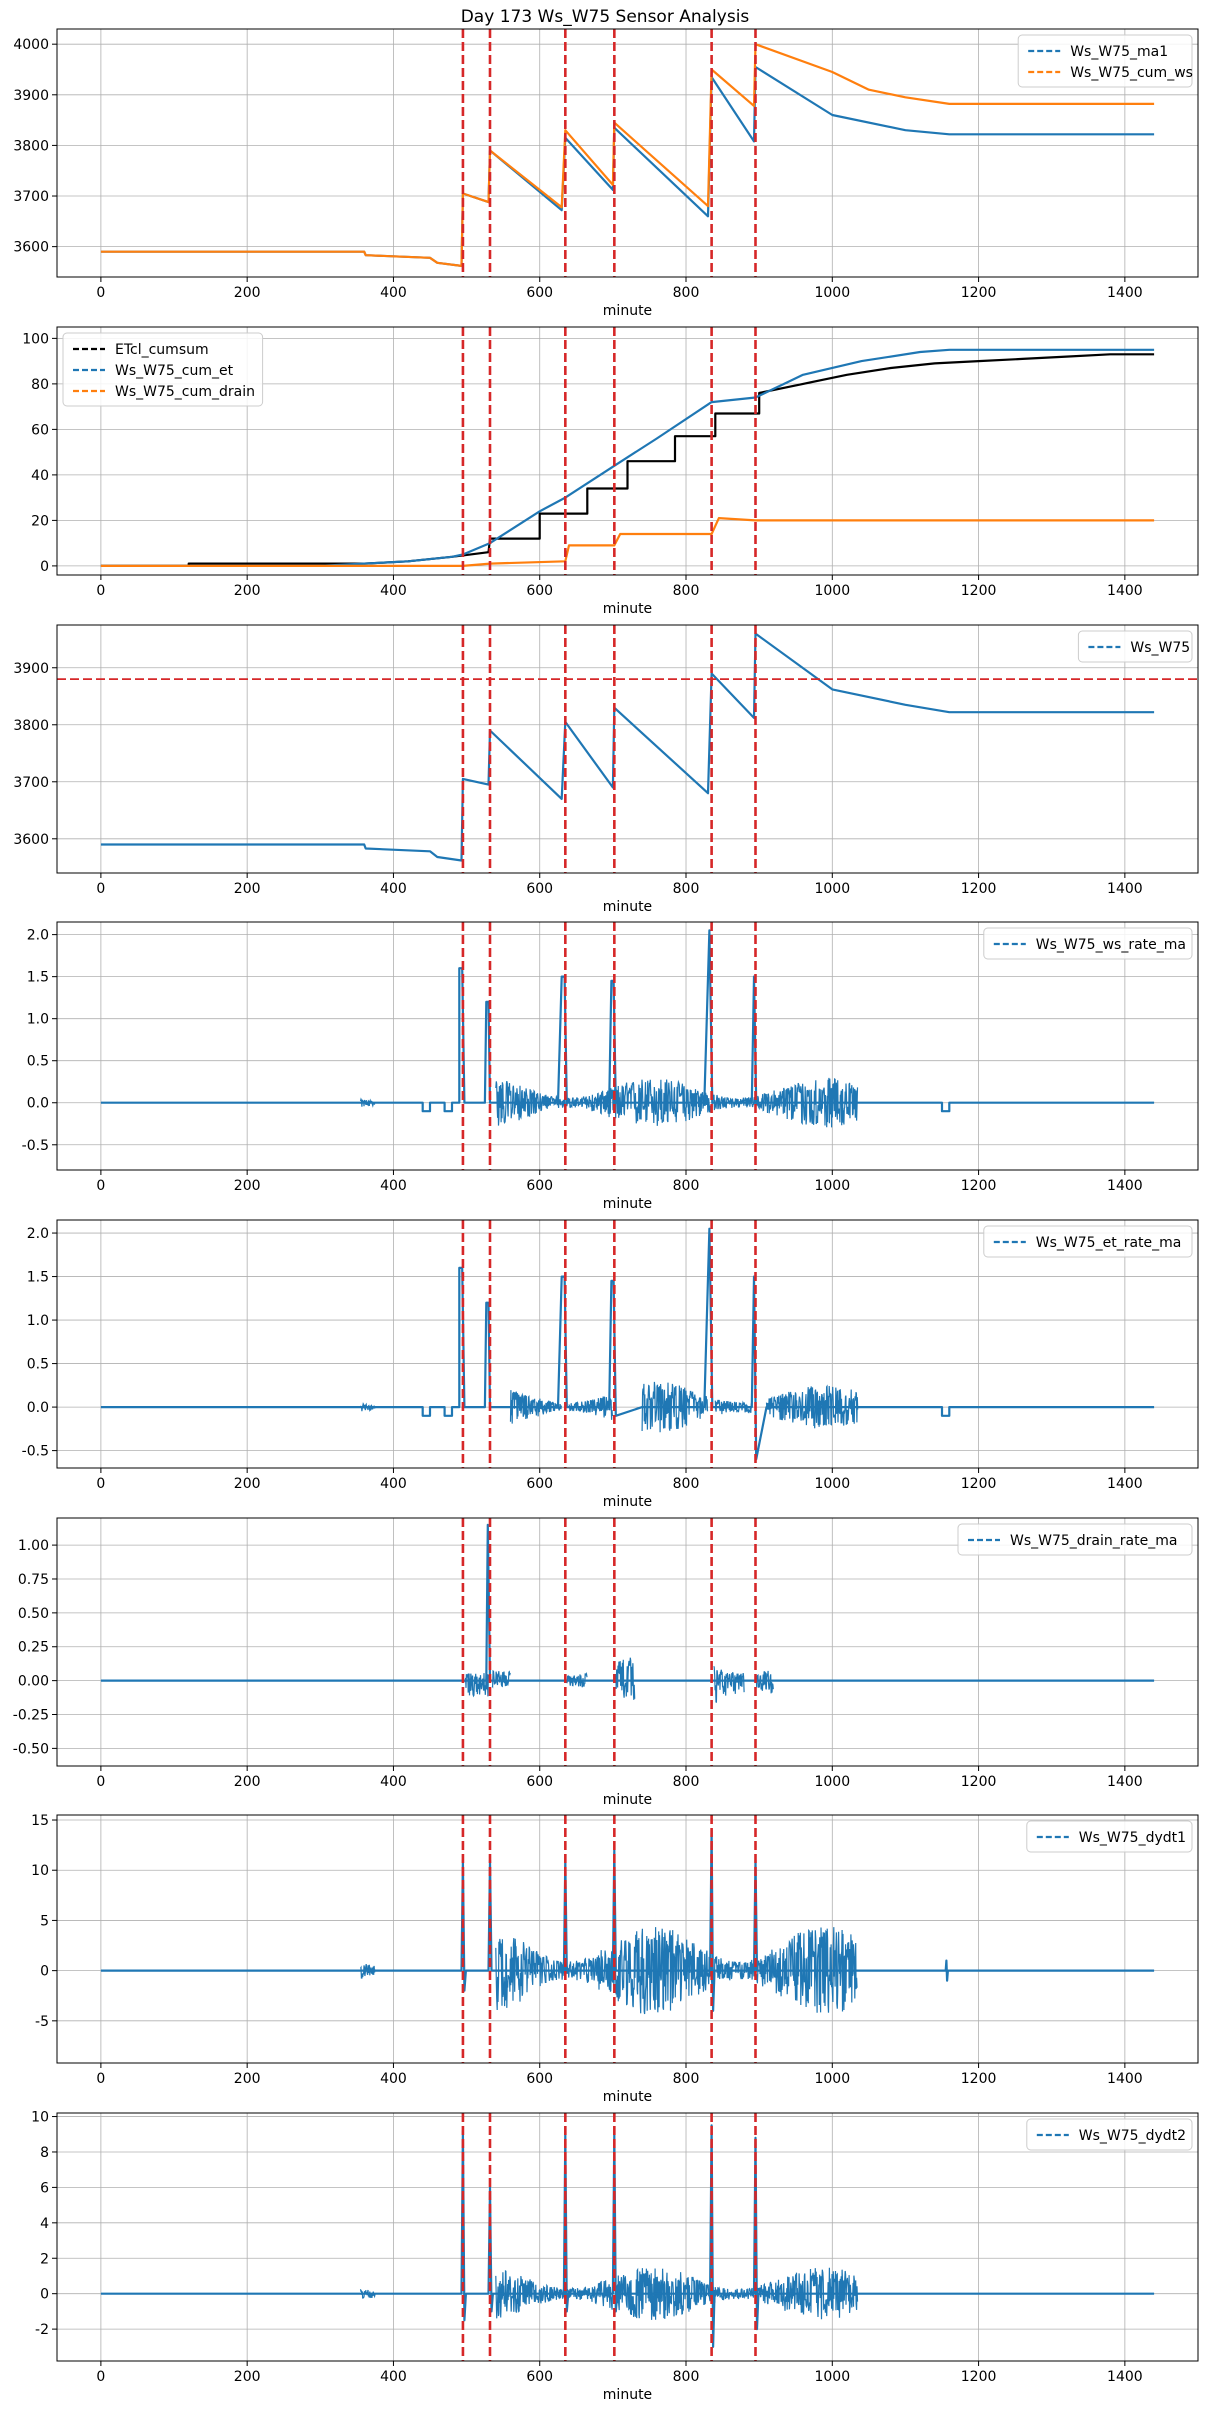 This screenshot has width=1211, height=2411. I want to click on legend: Ws_W75_dydt1, so click(1109, 1836).